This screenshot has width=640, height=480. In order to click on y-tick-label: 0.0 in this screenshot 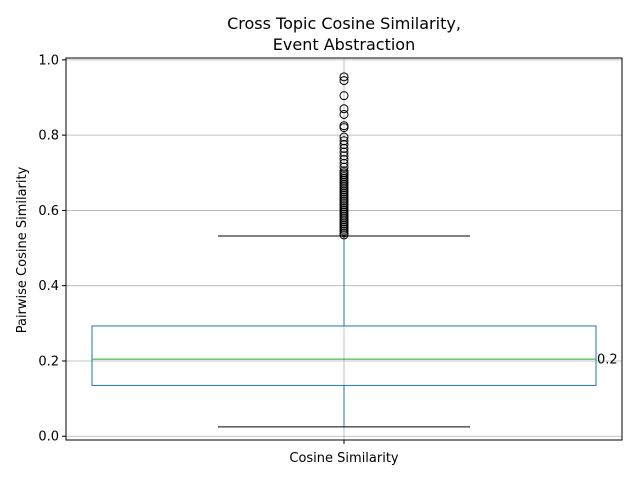, I will do `click(48, 437)`.